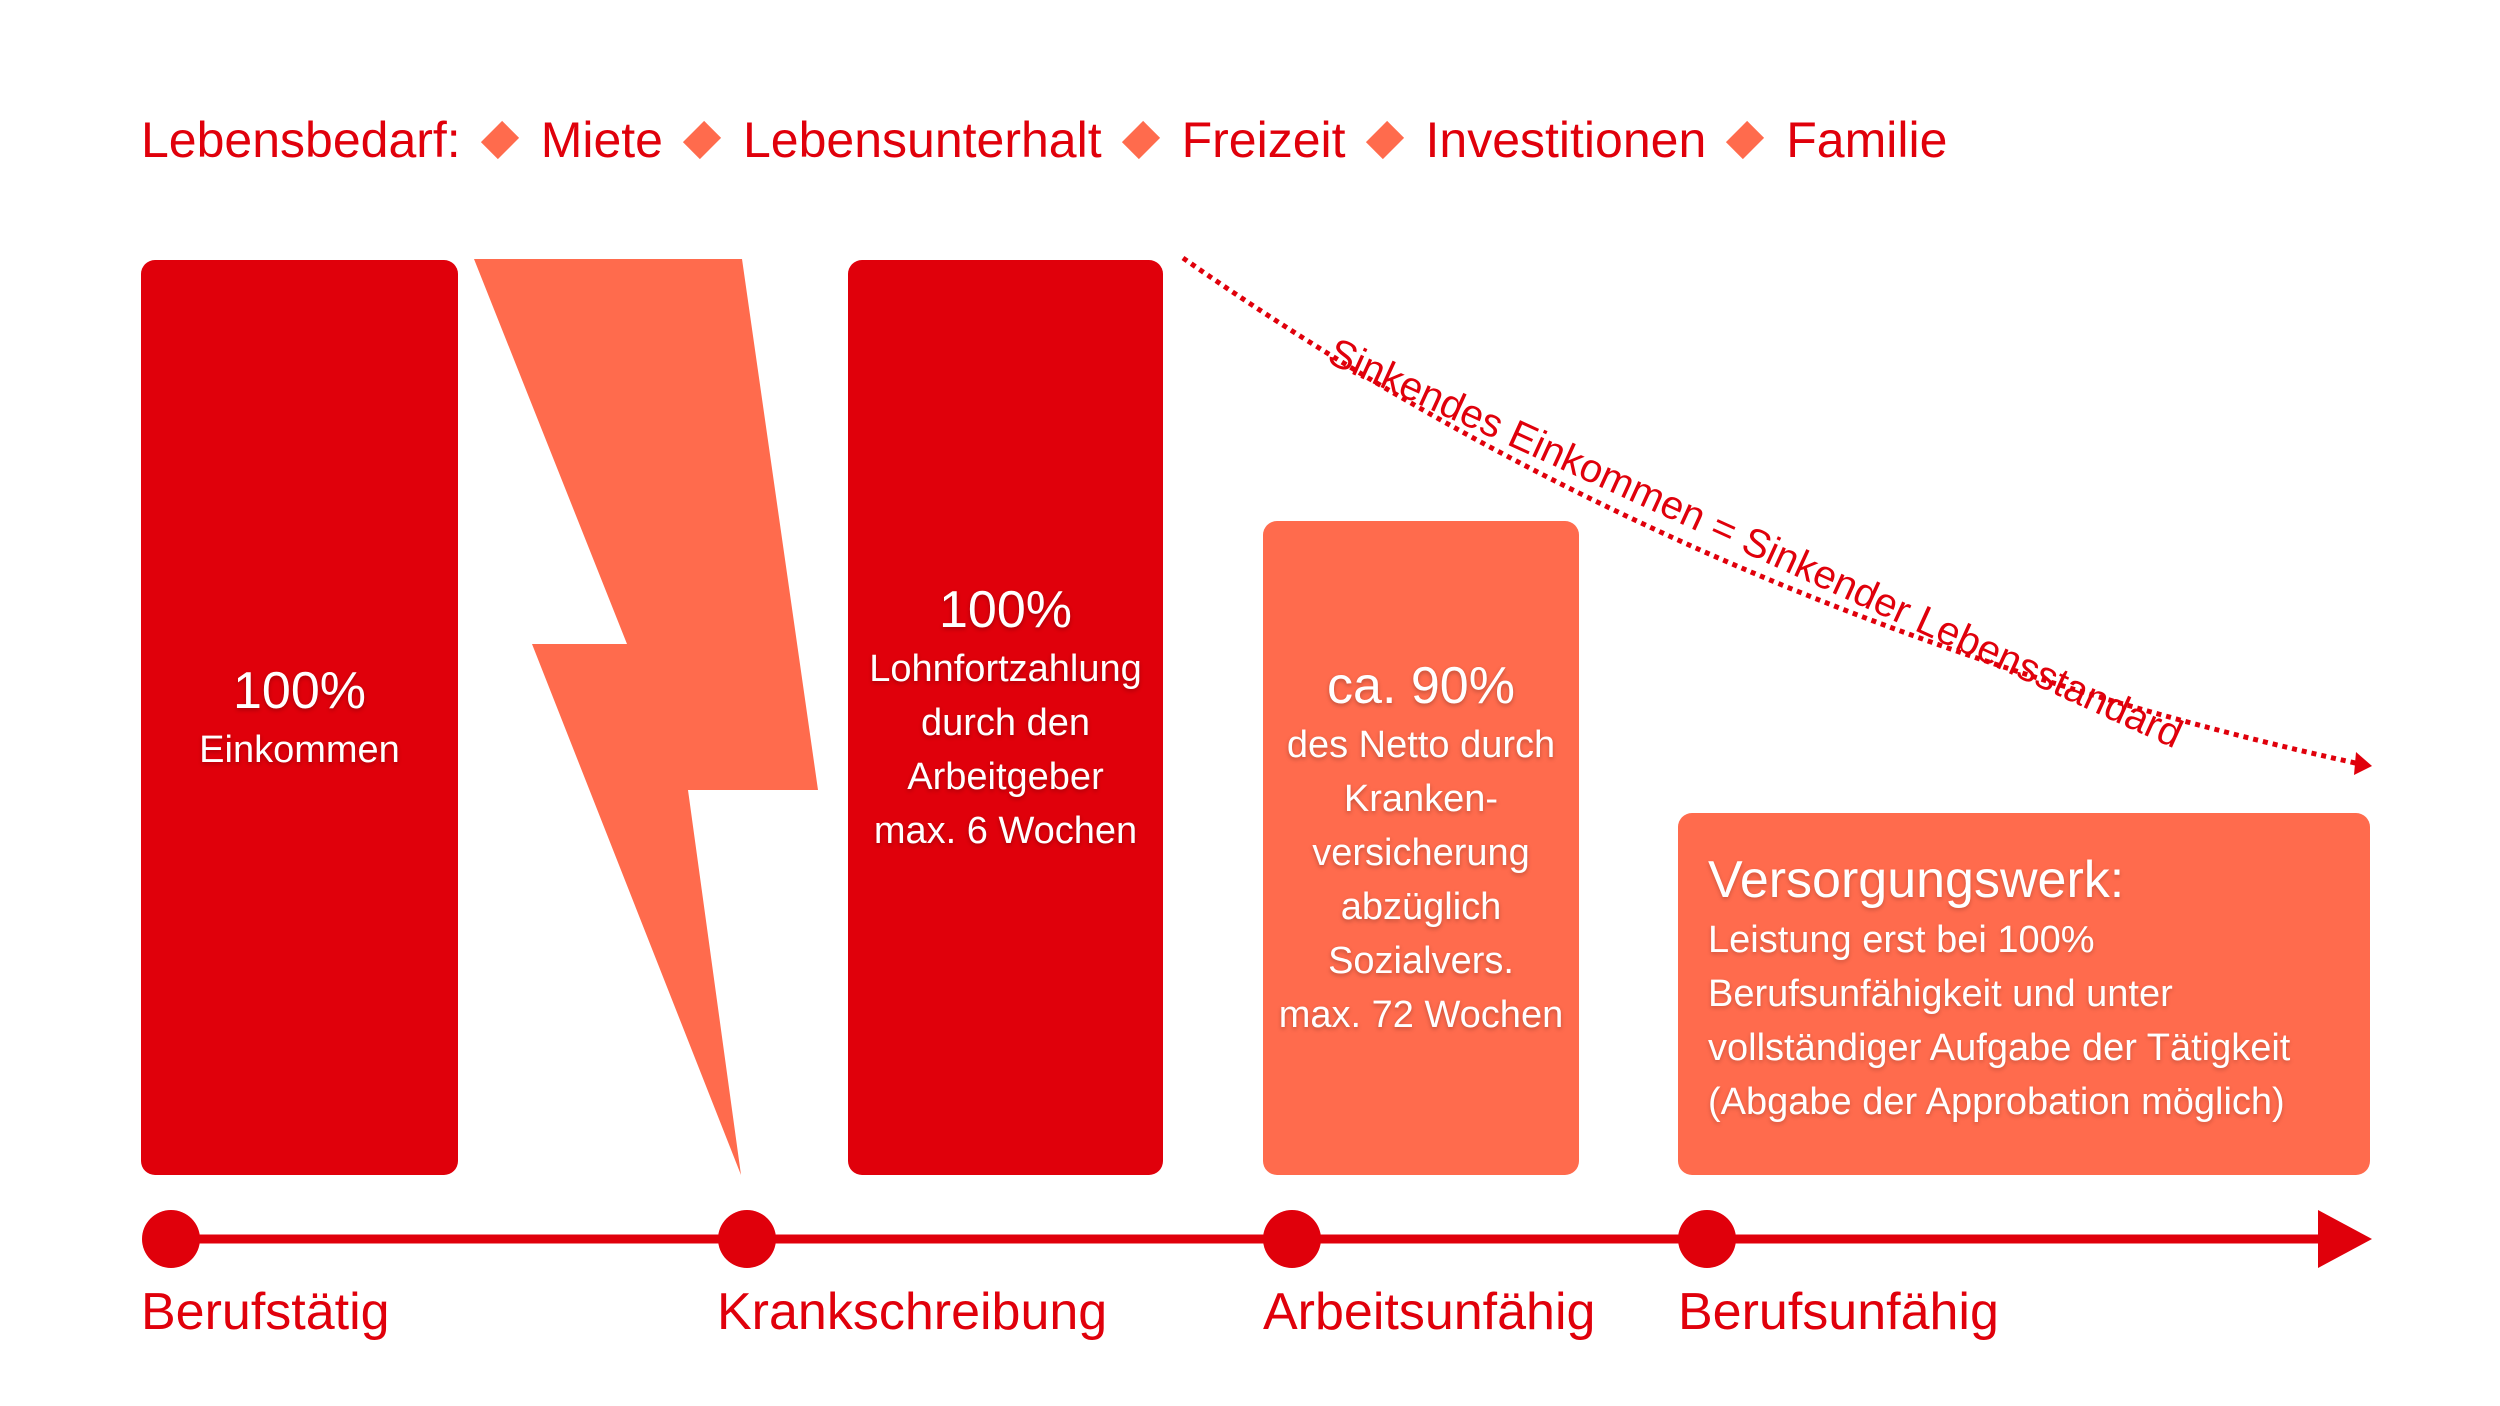  I want to click on bar-line: max. 6 Wochen, so click(1005, 830).